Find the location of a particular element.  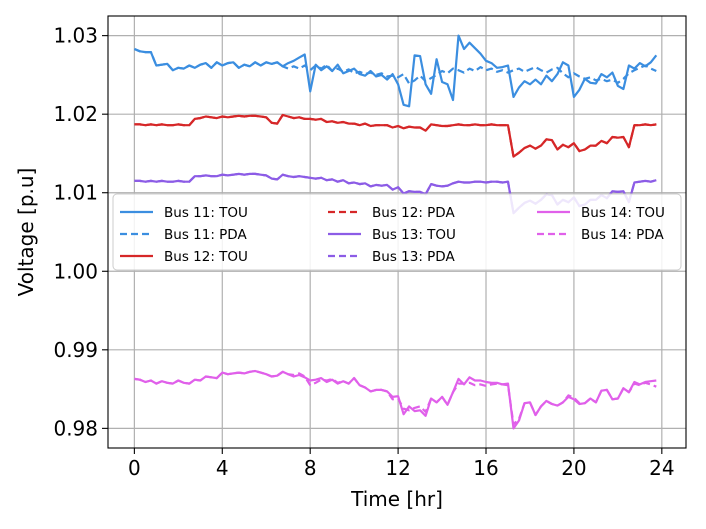

x-tick-label: 8 is located at coordinates (310, 468).